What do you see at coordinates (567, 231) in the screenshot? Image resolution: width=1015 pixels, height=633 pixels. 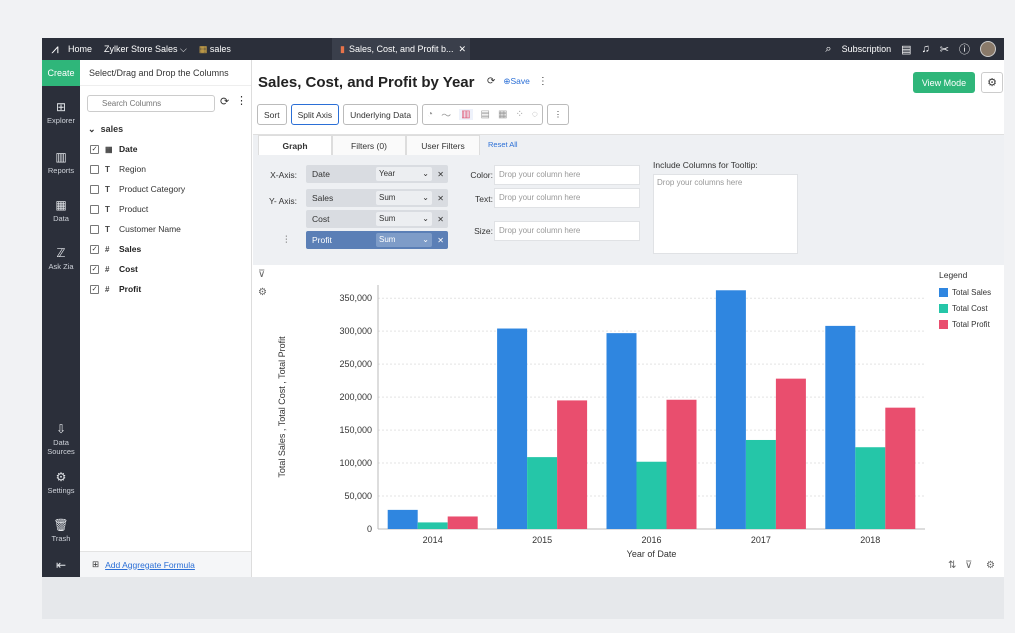 I see `size-drop-zone: Drop your column here` at bounding box center [567, 231].